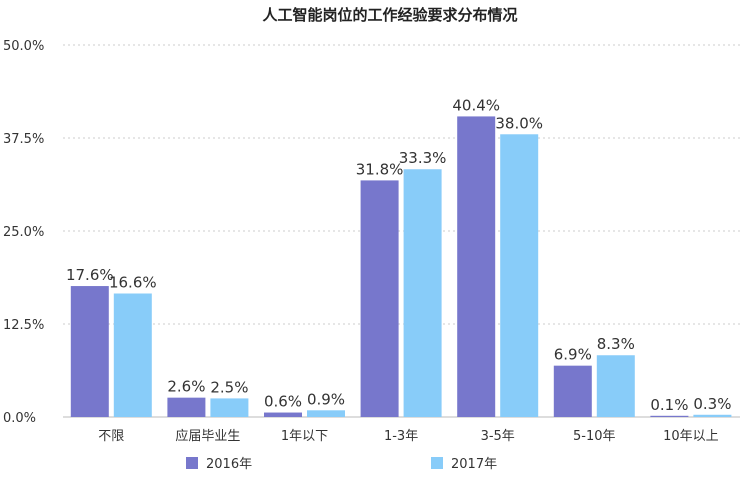 Image resolution: width=740 pixels, height=487 pixels. What do you see at coordinates (304, 436) in the screenshot?
I see `x-tick-label: 1年以下` at bounding box center [304, 436].